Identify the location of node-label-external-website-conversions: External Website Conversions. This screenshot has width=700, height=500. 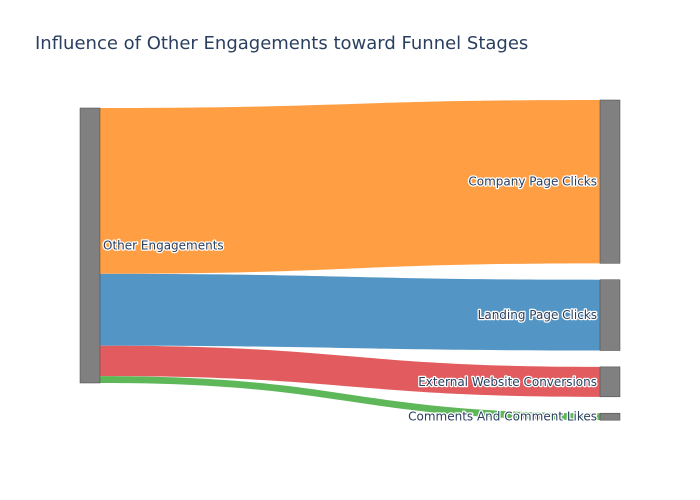
(507, 382).